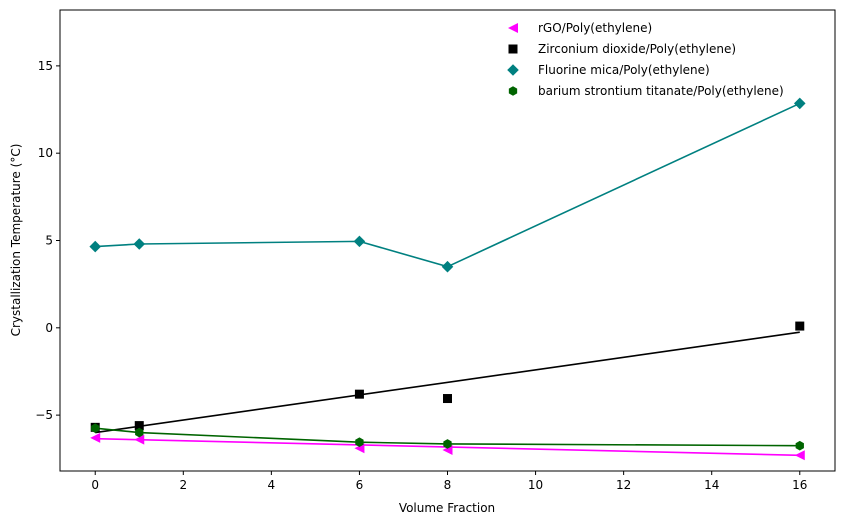 This screenshot has width=844, height=525. I want to click on x-tick-label: 8, so click(448, 485).